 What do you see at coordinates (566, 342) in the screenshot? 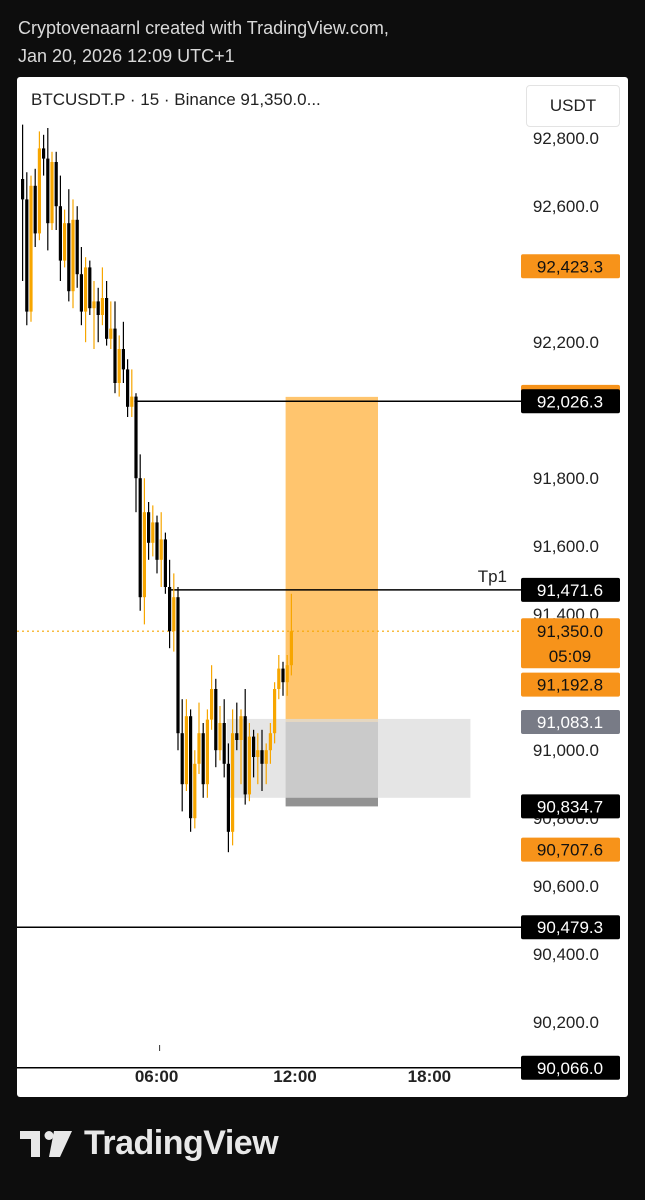
I see `price-tick-label: 92,200.0` at bounding box center [566, 342].